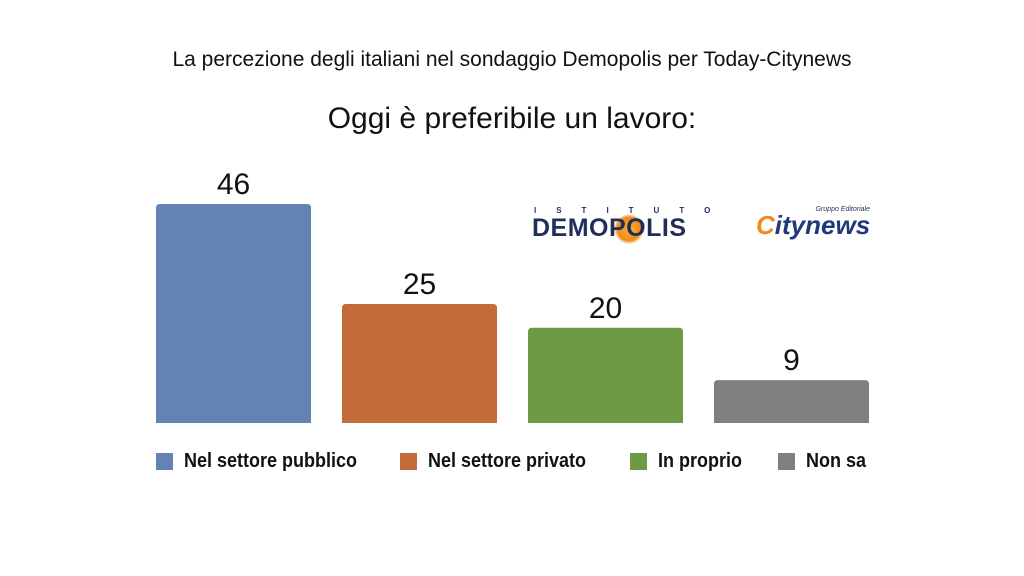  I want to click on demopolis-logo-top: ISTITUTO, so click(632, 210).